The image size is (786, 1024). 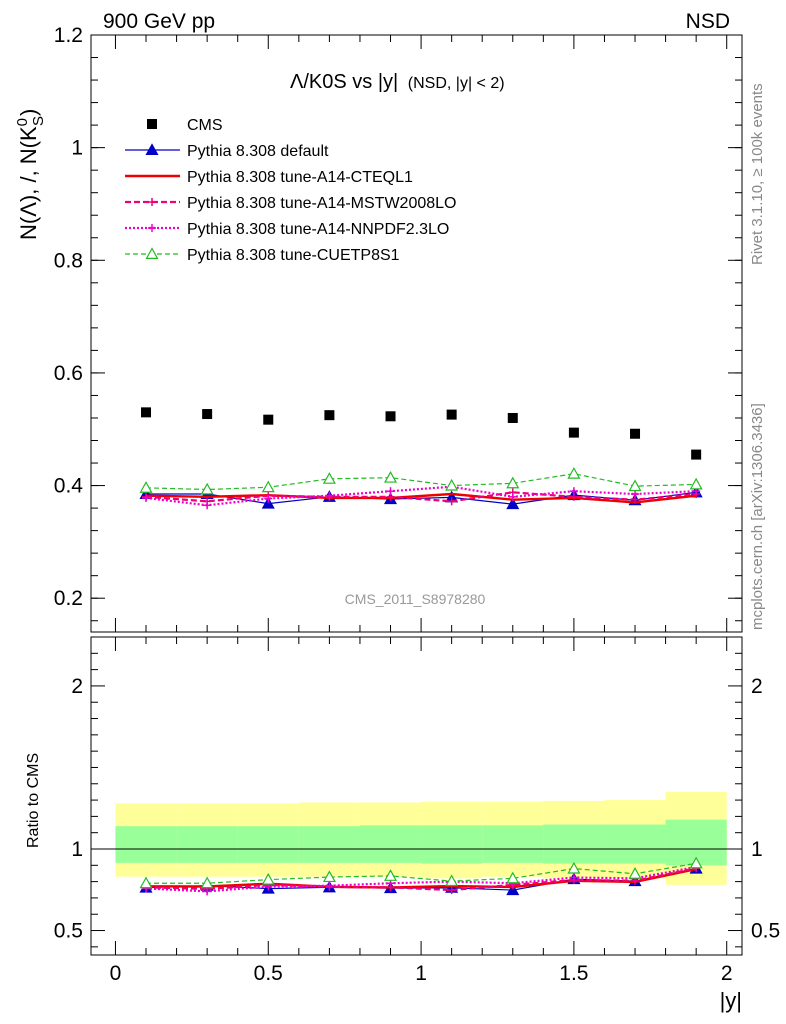 I want to click on main-ylabel: N(Λ), /, N(K0S), so click(x=30, y=174).